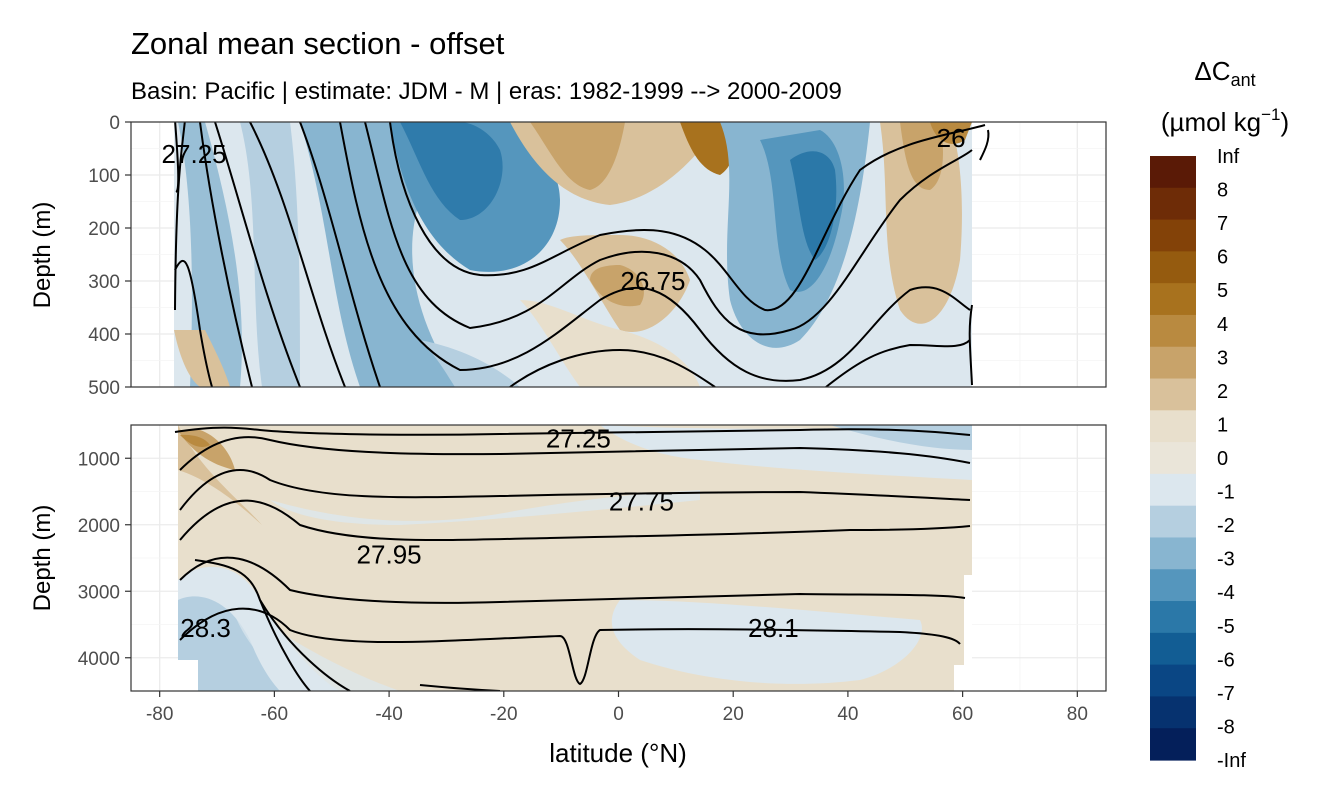 The height and width of the screenshot is (811, 1344). I want to click on x-axis-label: latitude (°N), so click(618, 753).